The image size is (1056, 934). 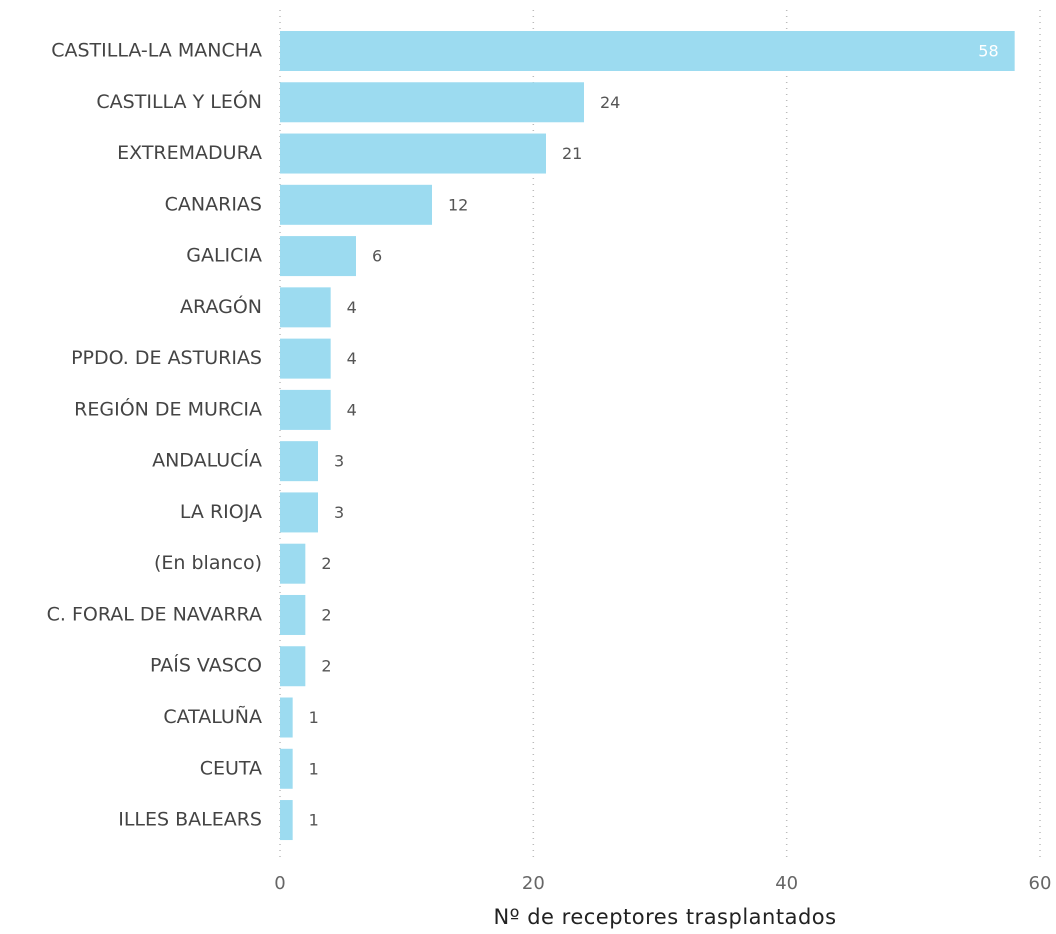 I want to click on y-tick-label: PPDO. DE ASTURIAS, so click(x=166, y=358).